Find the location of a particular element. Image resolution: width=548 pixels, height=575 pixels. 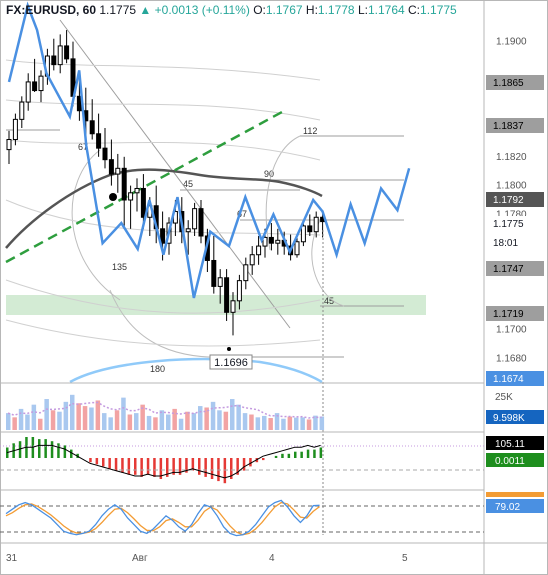

stoch-d-line is located at coordinates (162, 518).